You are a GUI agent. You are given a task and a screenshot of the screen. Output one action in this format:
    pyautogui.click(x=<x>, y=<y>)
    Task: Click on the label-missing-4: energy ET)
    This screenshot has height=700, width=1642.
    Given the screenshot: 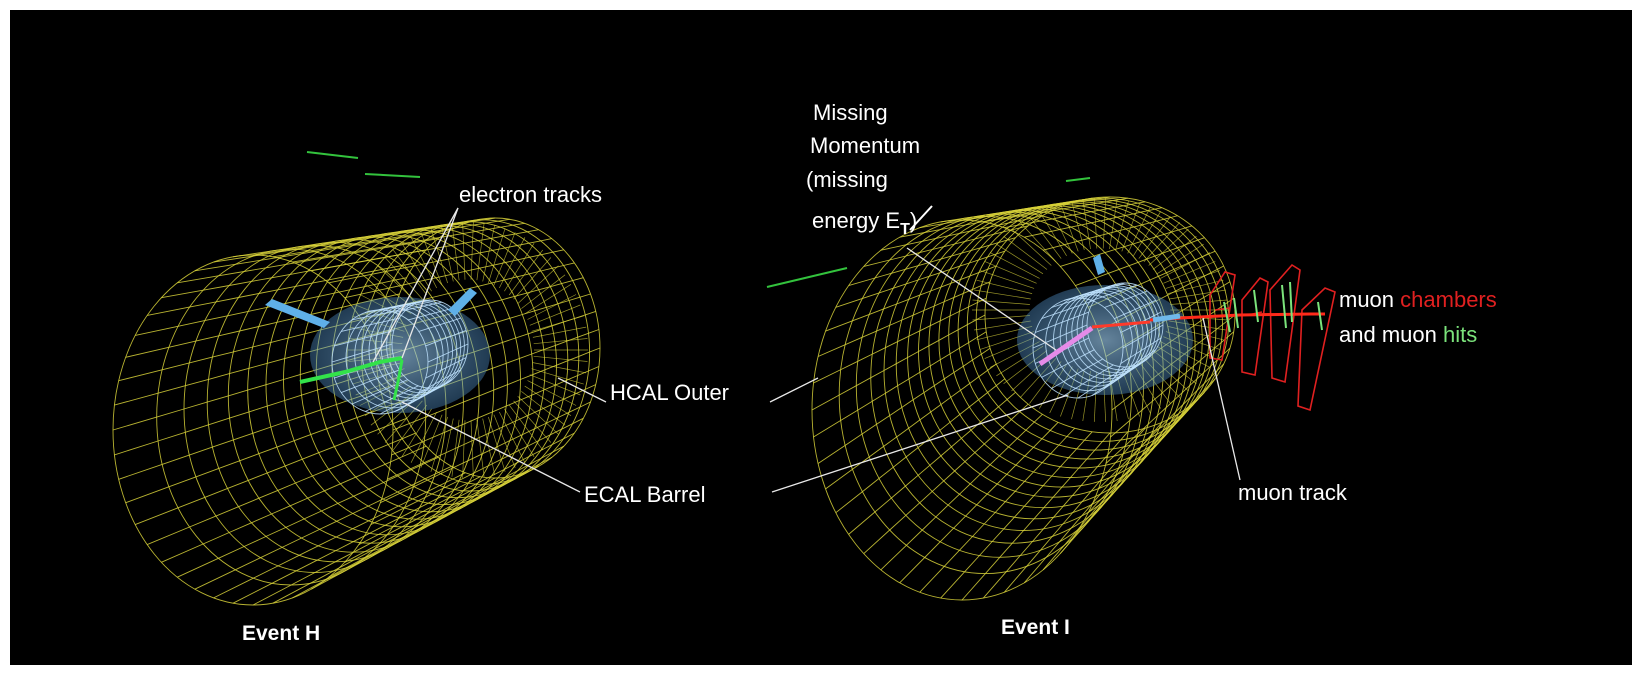 What is the action you would take?
    pyautogui.click(x=864, y=223)
    